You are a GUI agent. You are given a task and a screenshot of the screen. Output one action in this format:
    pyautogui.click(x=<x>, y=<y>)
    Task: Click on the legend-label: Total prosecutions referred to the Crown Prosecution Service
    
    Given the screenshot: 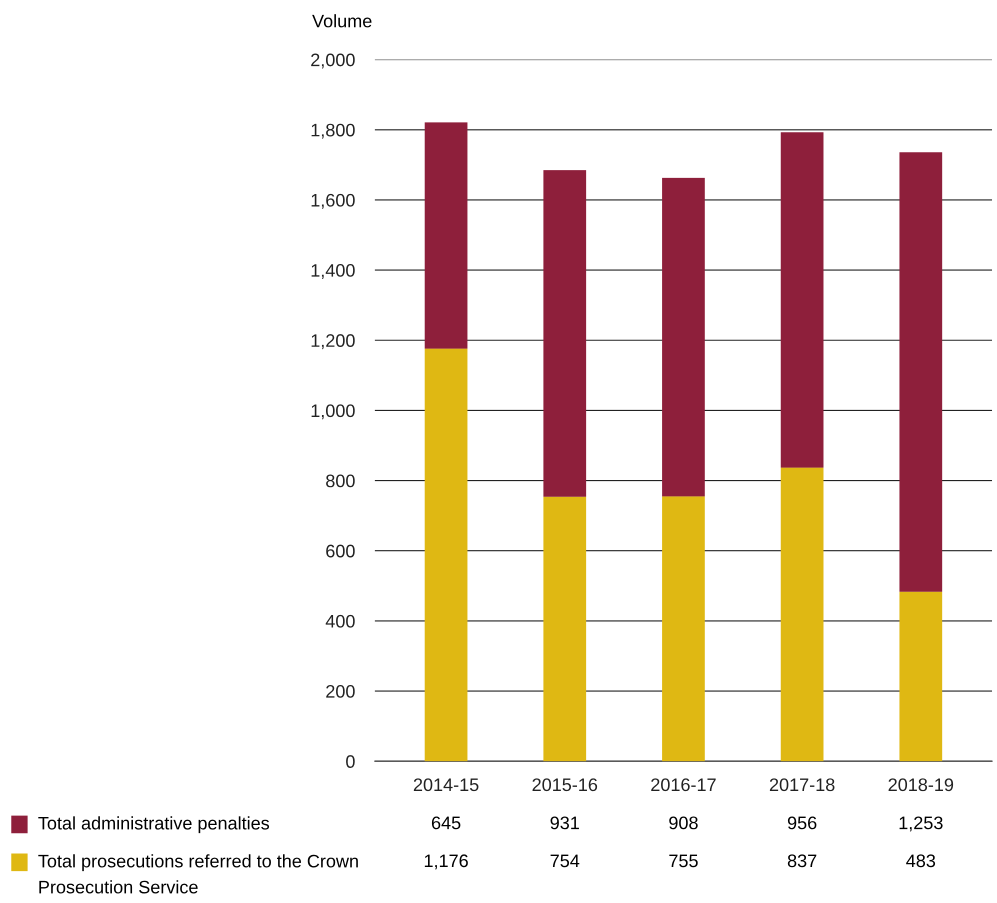 What is the action you would take?
    pyautogui.click(x=198, y=874)
    